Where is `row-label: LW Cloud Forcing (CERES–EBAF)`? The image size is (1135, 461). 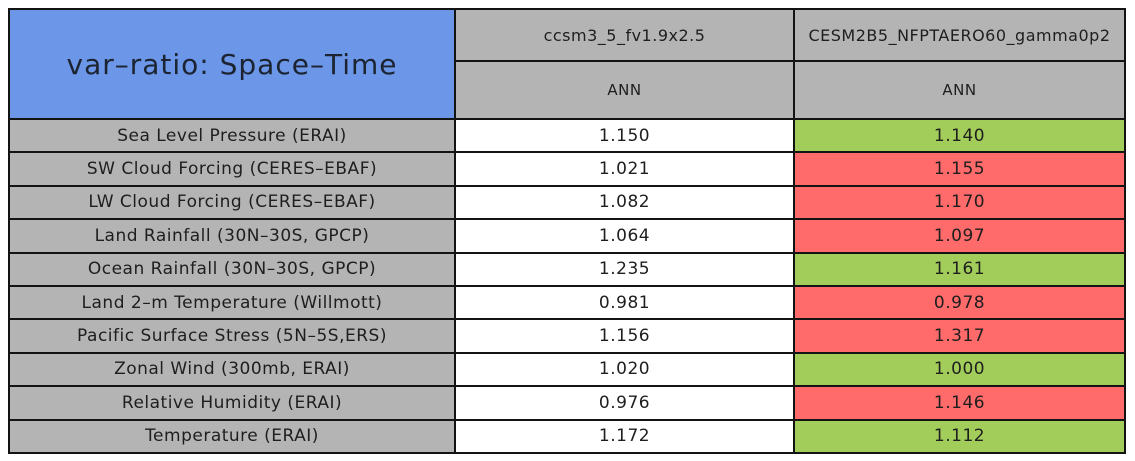 row-label: LW Cloud Forcing (CERES–EBAF) is located at coordinates (232, 202).